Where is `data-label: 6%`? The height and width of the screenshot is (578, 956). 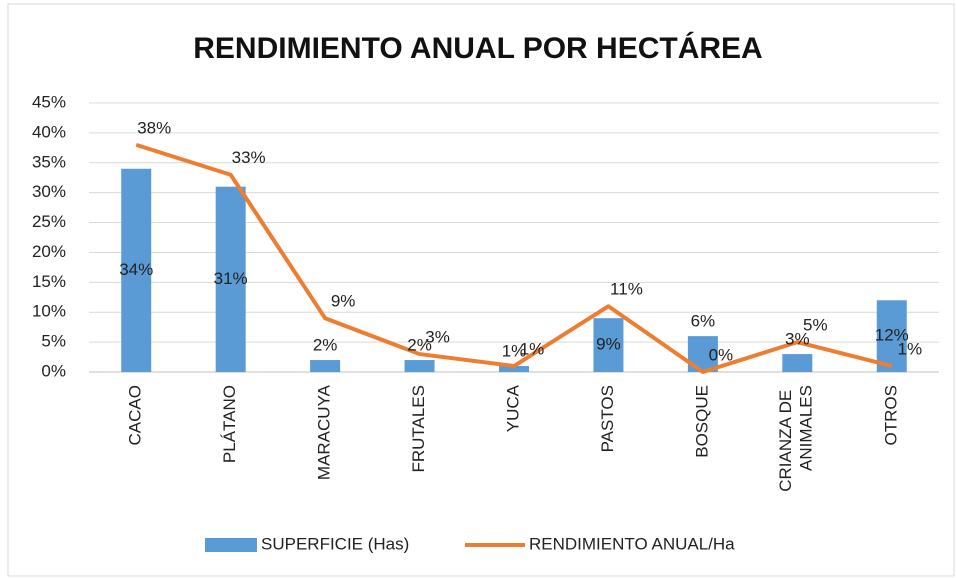 data-label: 6% is located at coordinates (703, 321).